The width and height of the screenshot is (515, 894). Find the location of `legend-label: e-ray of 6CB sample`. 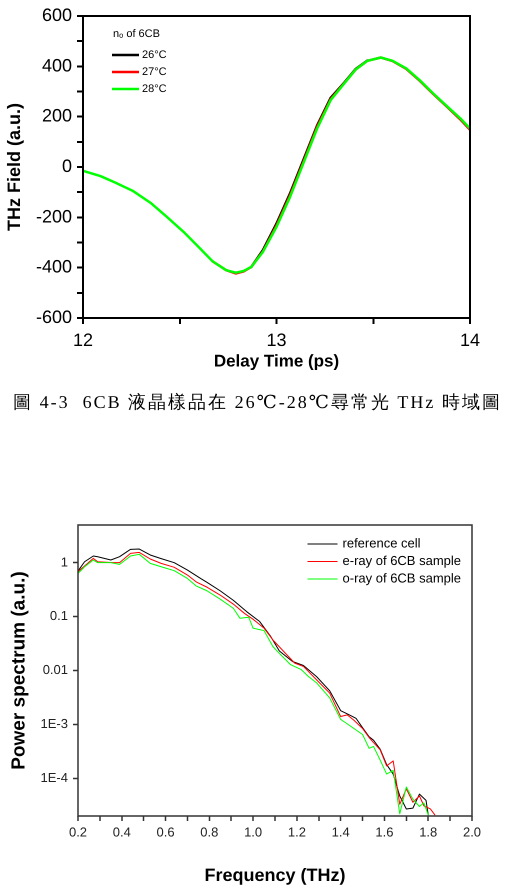

legend-label: e-ray of 6CB sample is located at coordinates (402, 560).